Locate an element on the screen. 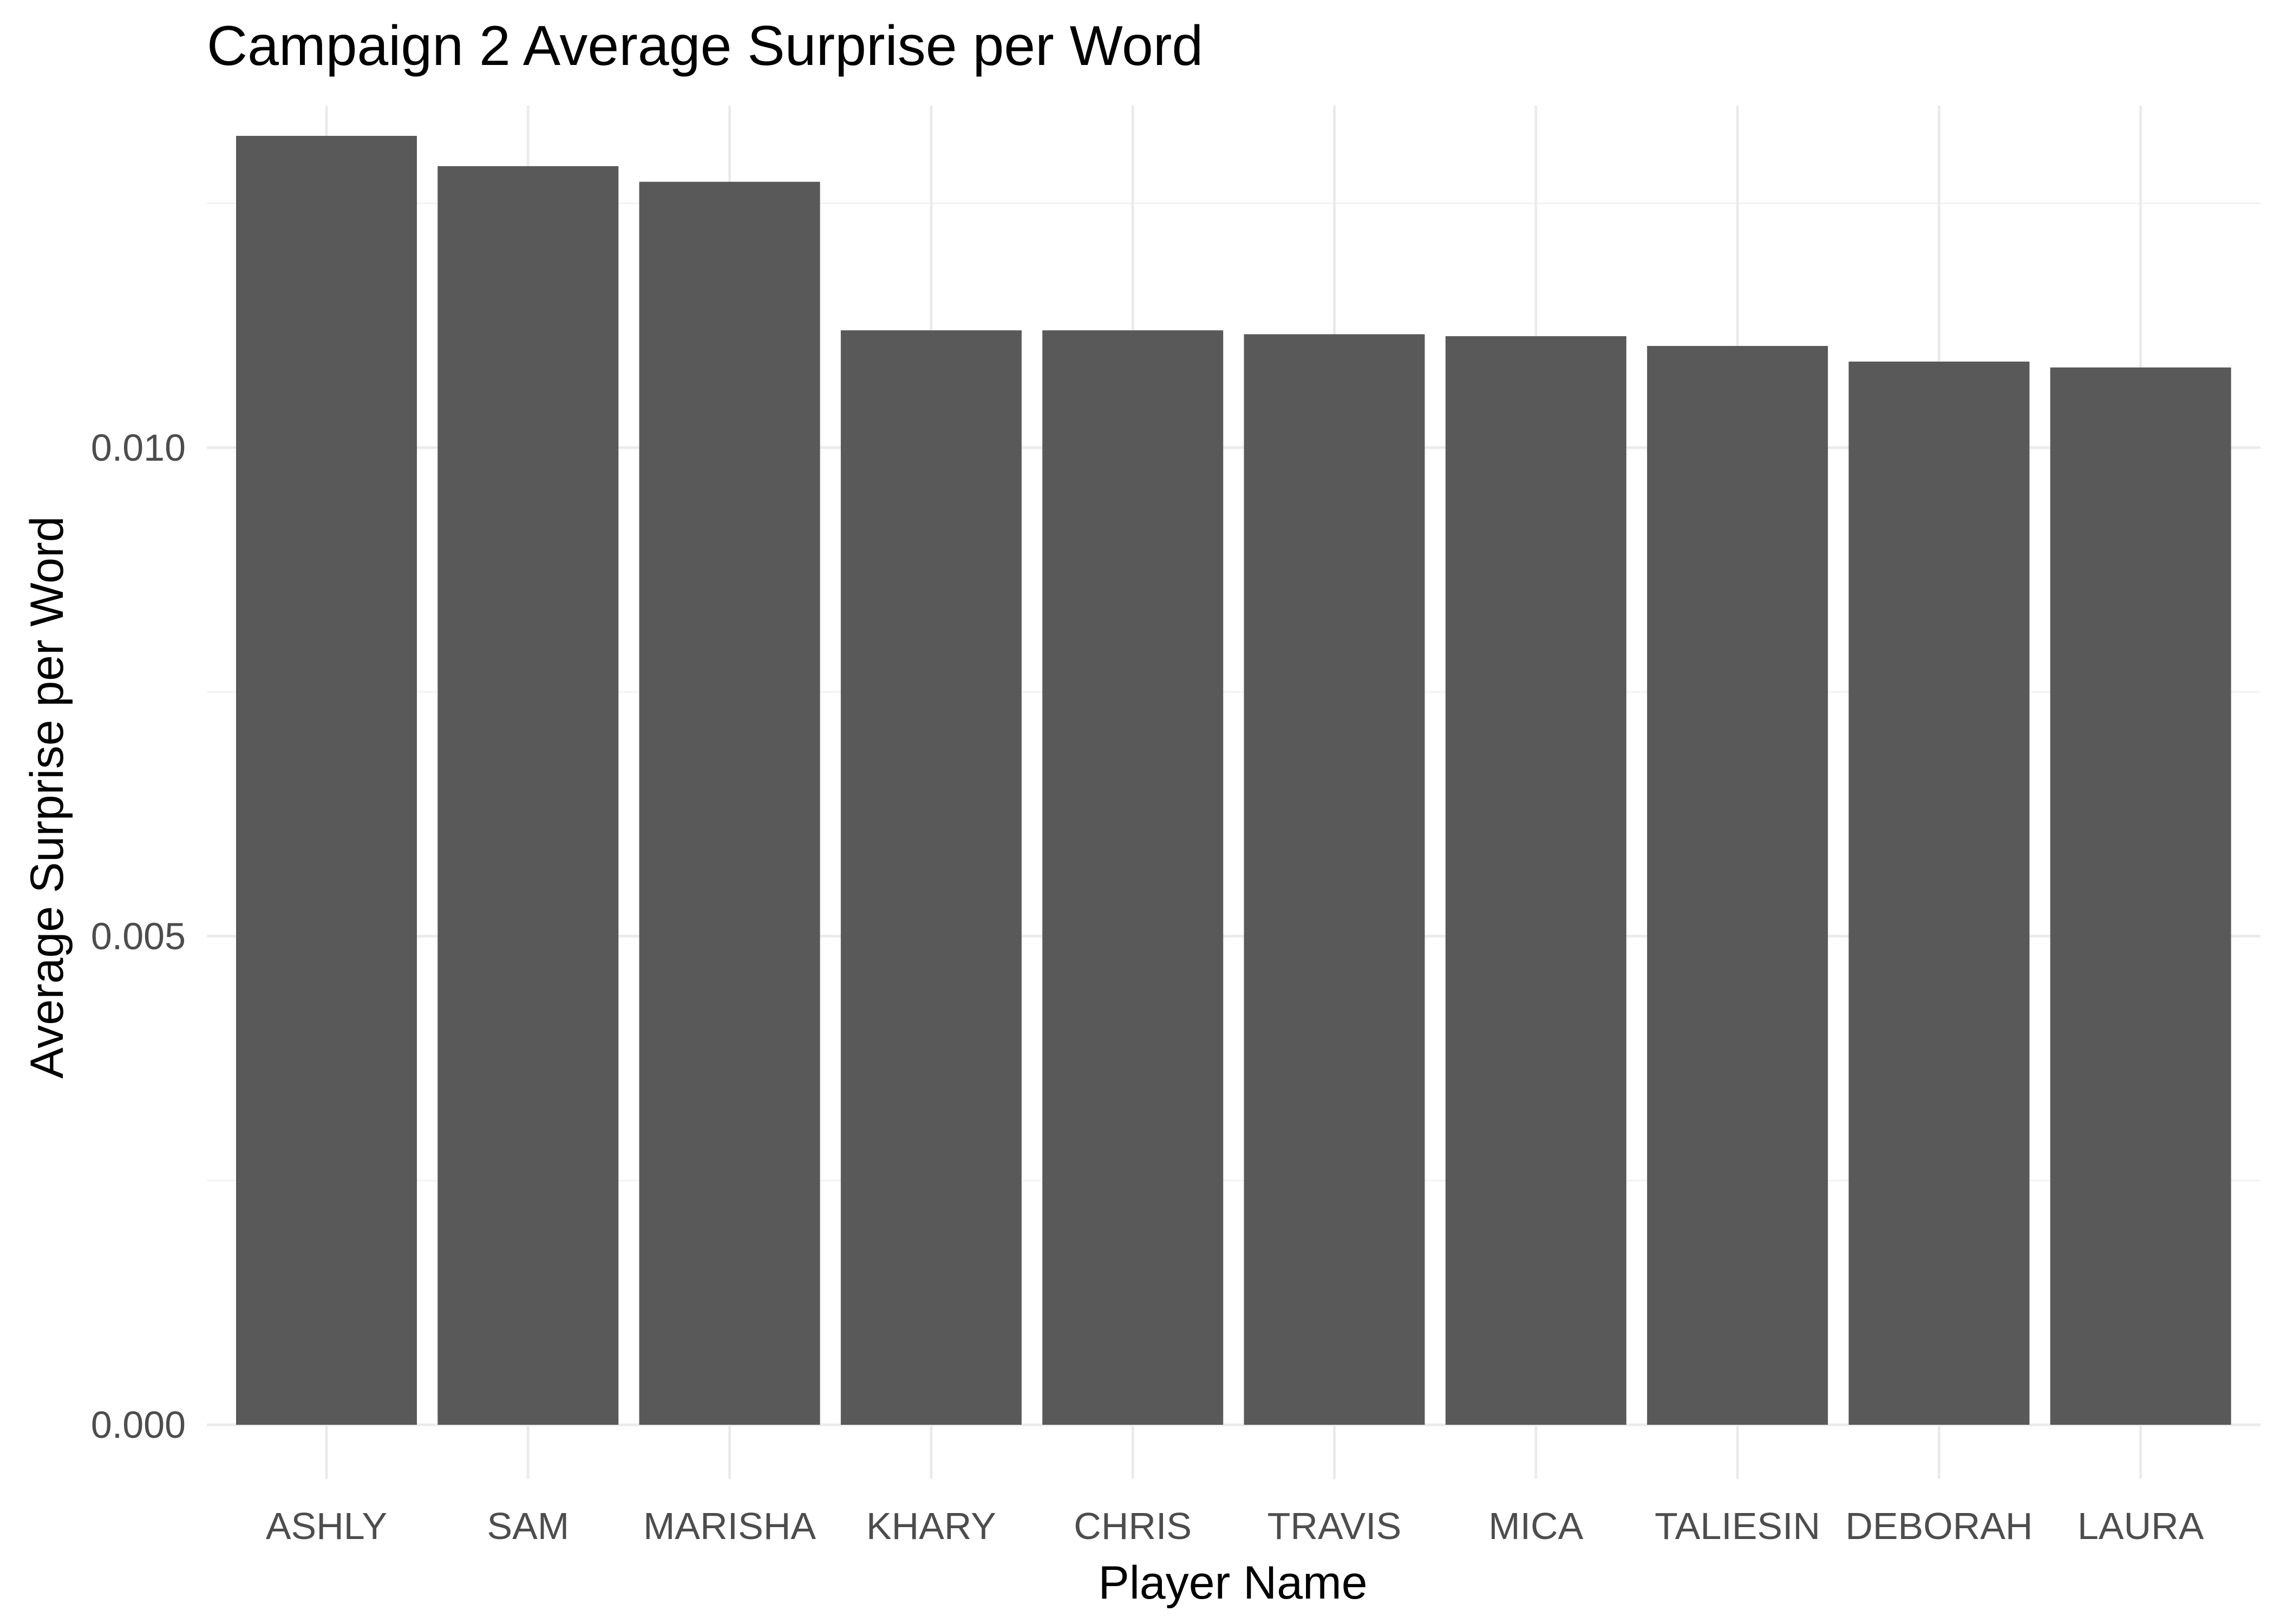 This screenshot has height=1624, width=2274. y-tick-labels: 0.000 0.005 0.010 is located at coordinates (139, 936).